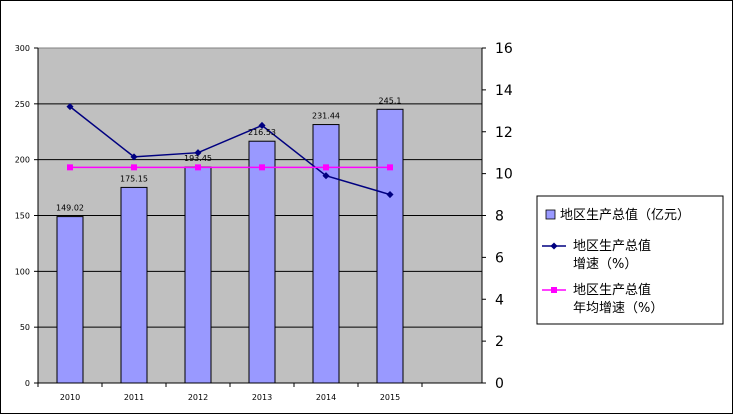 The width and height of the screenshot is (734, 415). Describe the element at coordinates (605, 264) in the screenshot. I see `legend-item-growth-line2: 增速（%）` at that location.